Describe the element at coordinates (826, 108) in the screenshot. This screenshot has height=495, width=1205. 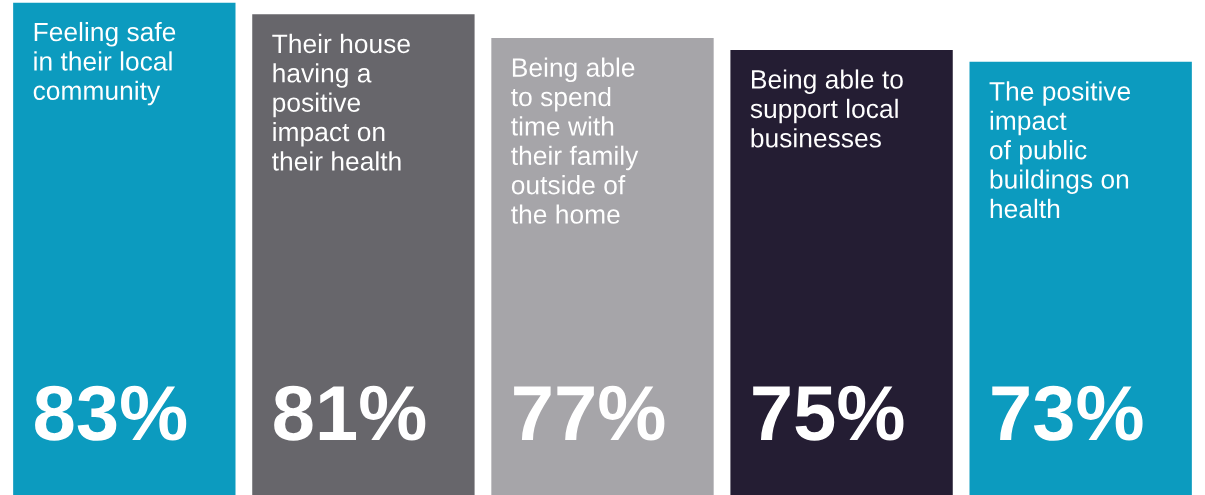
I see `x-tick-label: Being able to support local businesses` at that location.